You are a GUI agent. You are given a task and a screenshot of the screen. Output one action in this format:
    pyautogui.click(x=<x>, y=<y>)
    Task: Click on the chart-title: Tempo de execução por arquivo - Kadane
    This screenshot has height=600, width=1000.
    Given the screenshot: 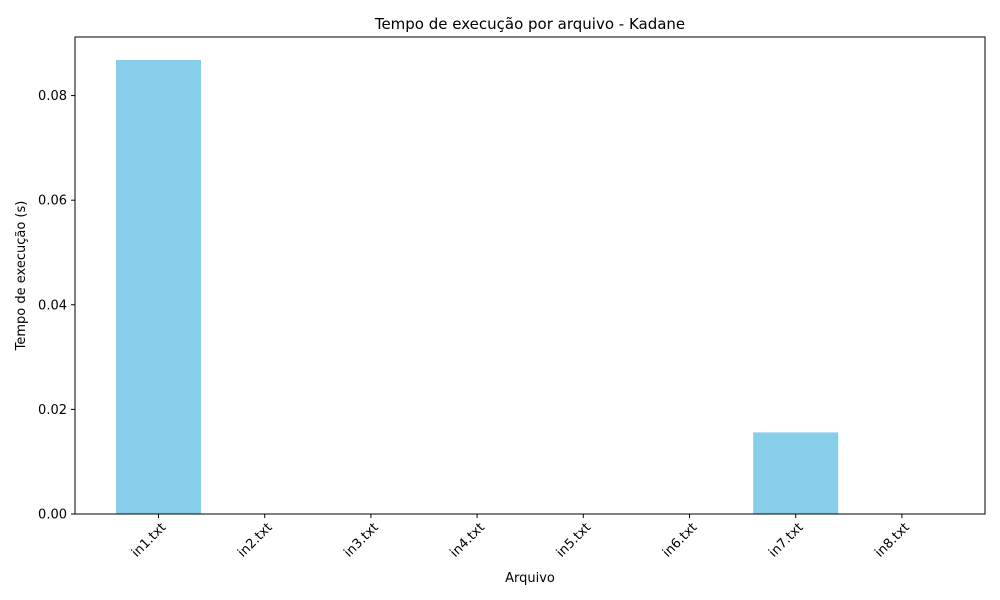 What is the action you would take?
    pyautogui.click(x=529, y=24)
    